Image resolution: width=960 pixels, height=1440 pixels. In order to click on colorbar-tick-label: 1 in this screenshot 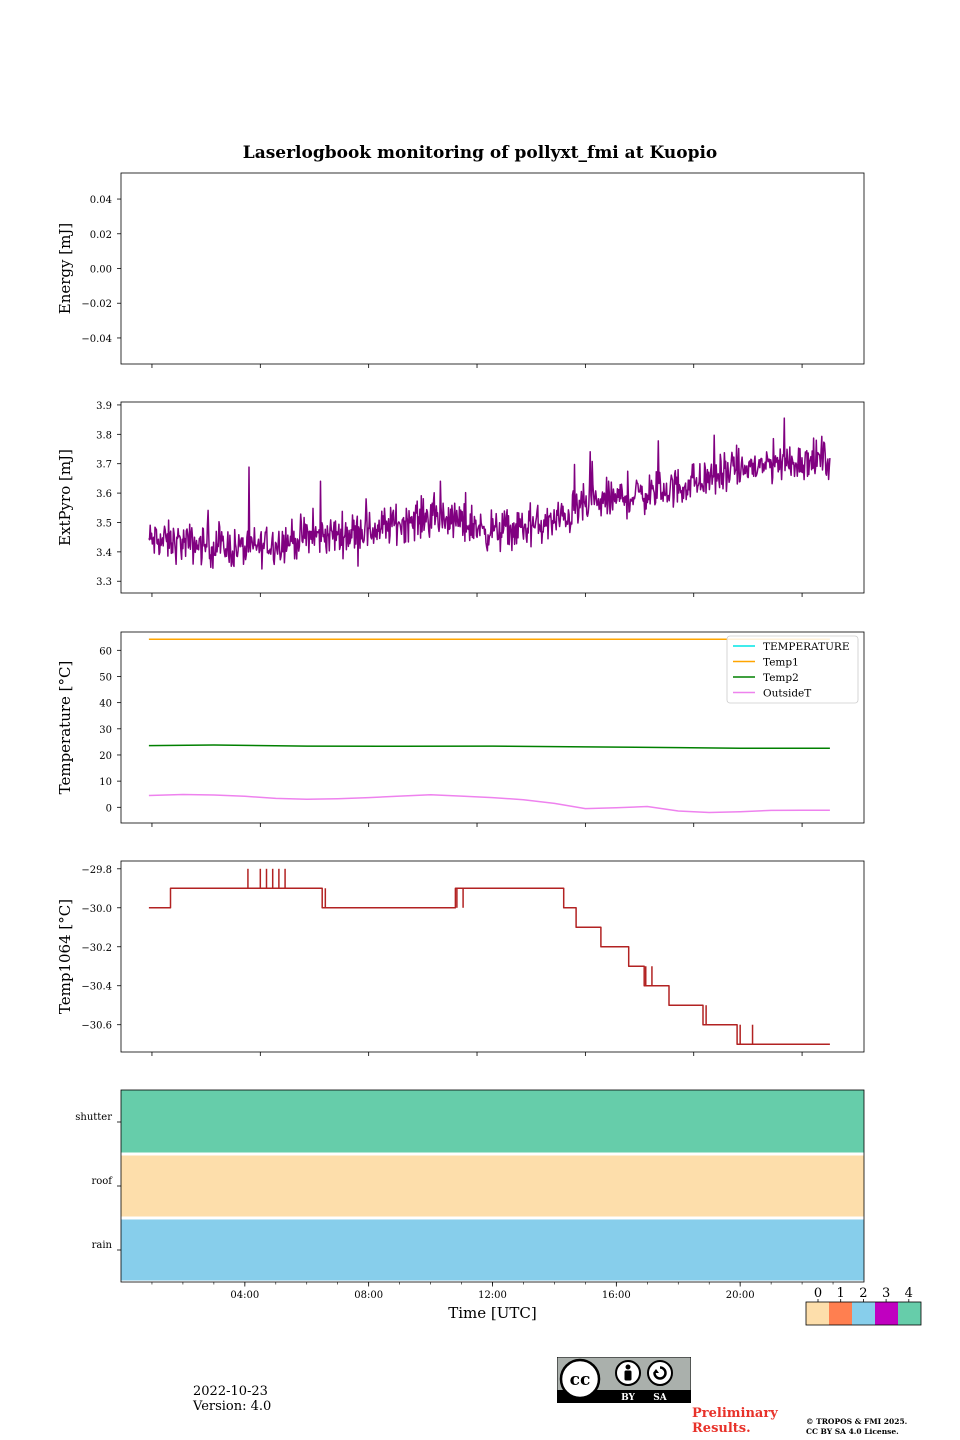, I will do `click(841, 1293)`.